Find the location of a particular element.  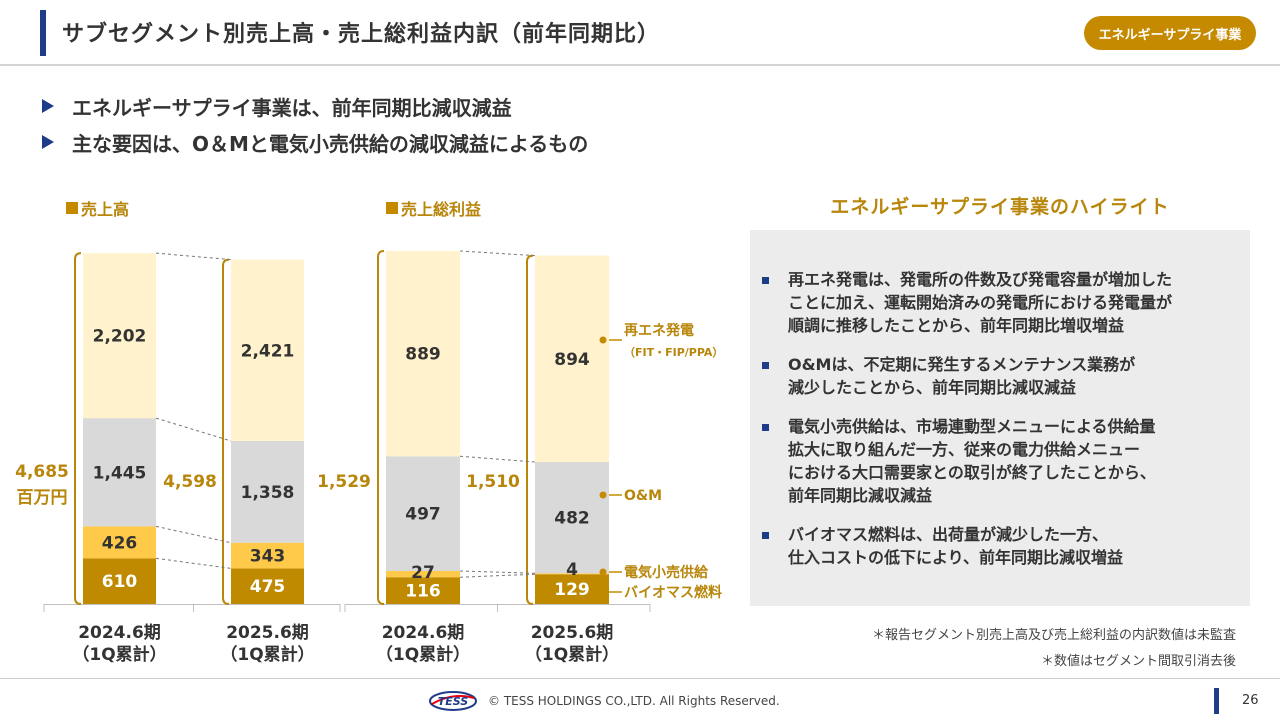

bar-value-label: 2,421 is located at coordinates (268, 351).